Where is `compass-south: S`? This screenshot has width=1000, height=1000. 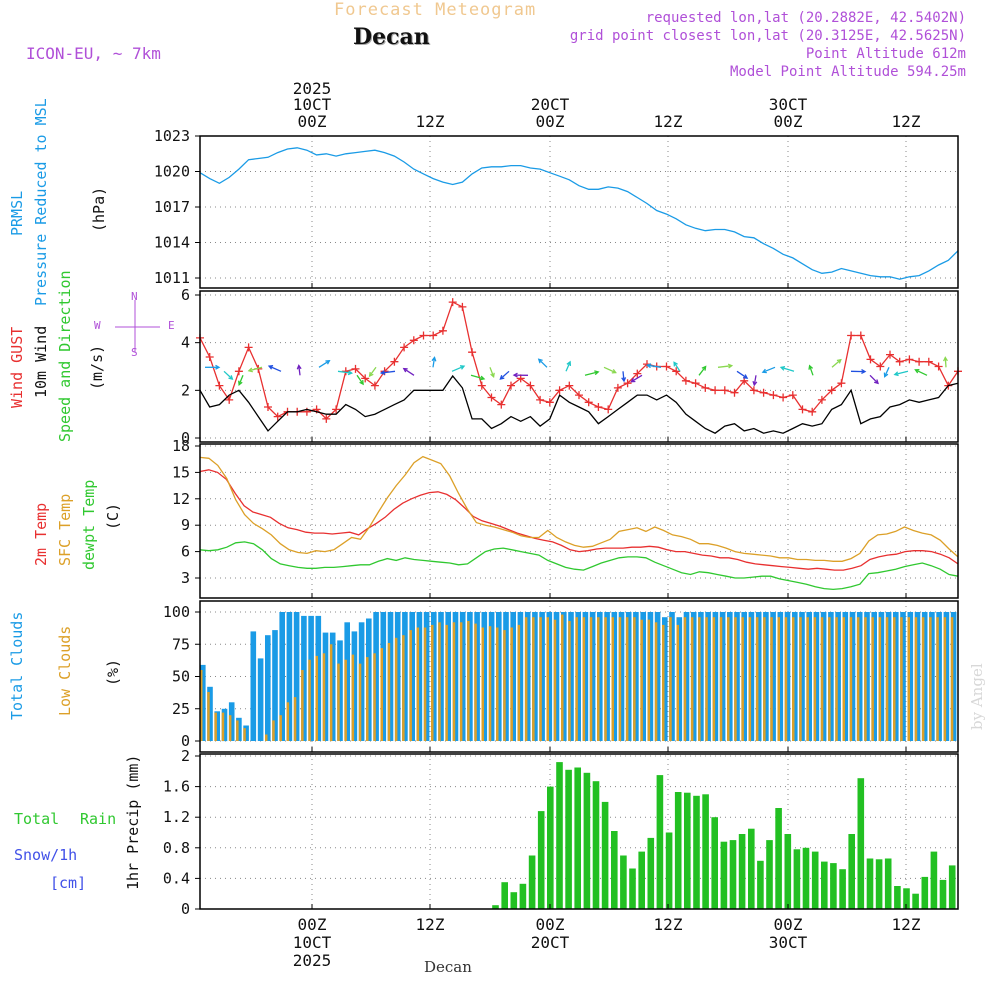
compass-south: S is located at coordinates (134, 352).